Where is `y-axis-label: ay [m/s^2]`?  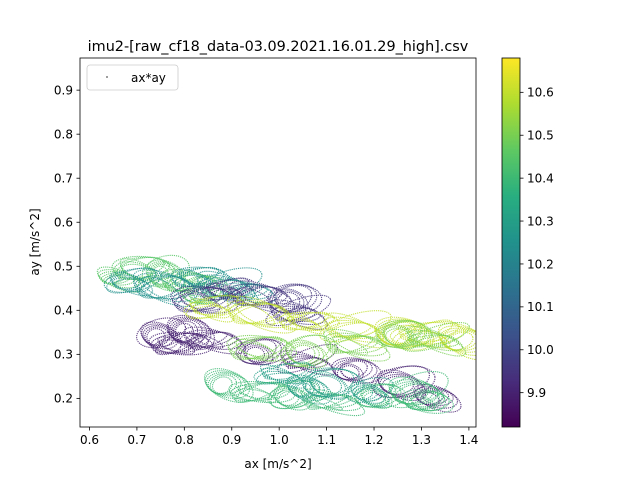
y-axis-label: ay [m/s^2] is located at coordinates (35, 241).